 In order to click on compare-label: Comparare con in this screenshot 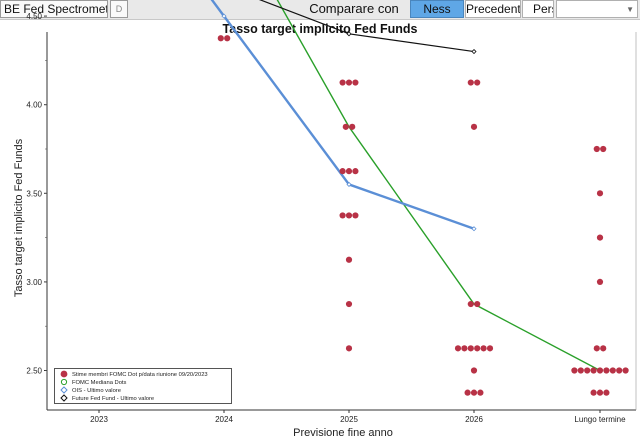, I will do `click(354, 8)`.